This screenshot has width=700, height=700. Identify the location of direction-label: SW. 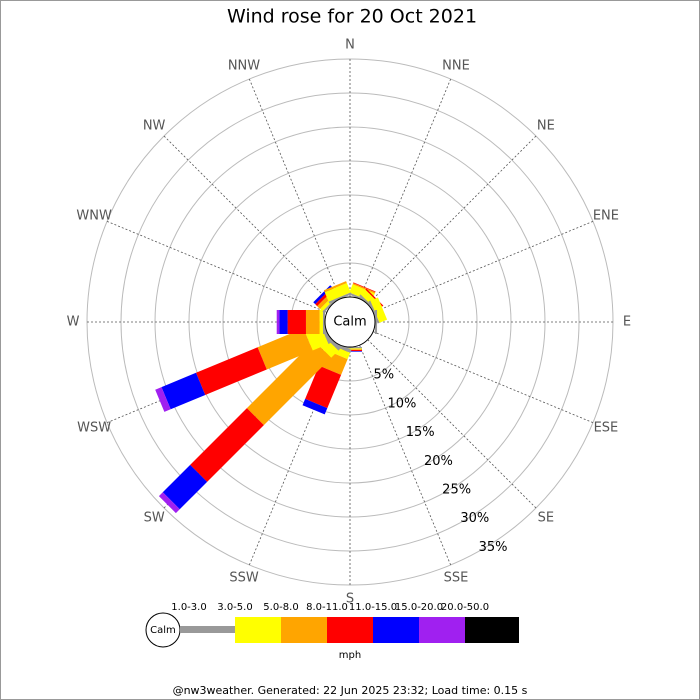
(154, 517).